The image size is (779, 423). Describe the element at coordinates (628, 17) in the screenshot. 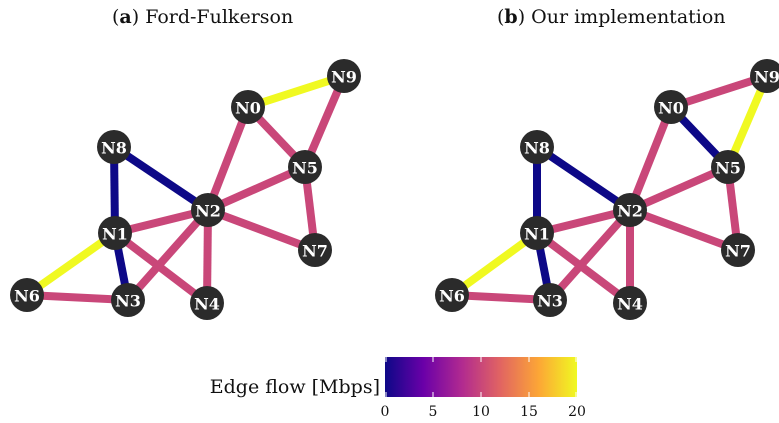

I see `panel-name-b: Our implementation` at that location.